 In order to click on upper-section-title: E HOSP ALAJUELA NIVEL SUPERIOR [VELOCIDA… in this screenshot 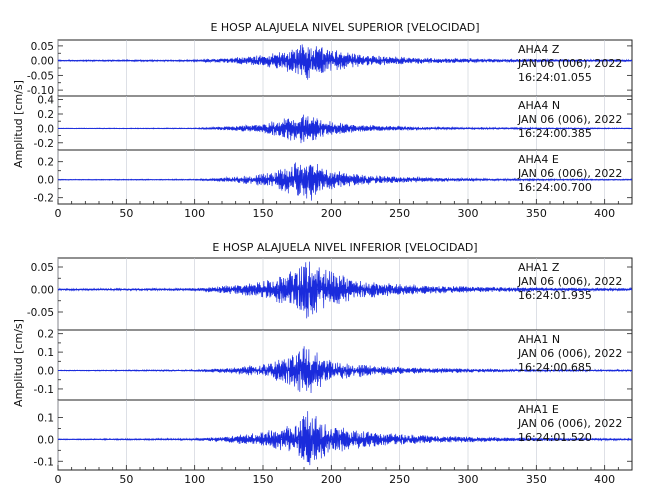, I will do `click(344, 27)`.